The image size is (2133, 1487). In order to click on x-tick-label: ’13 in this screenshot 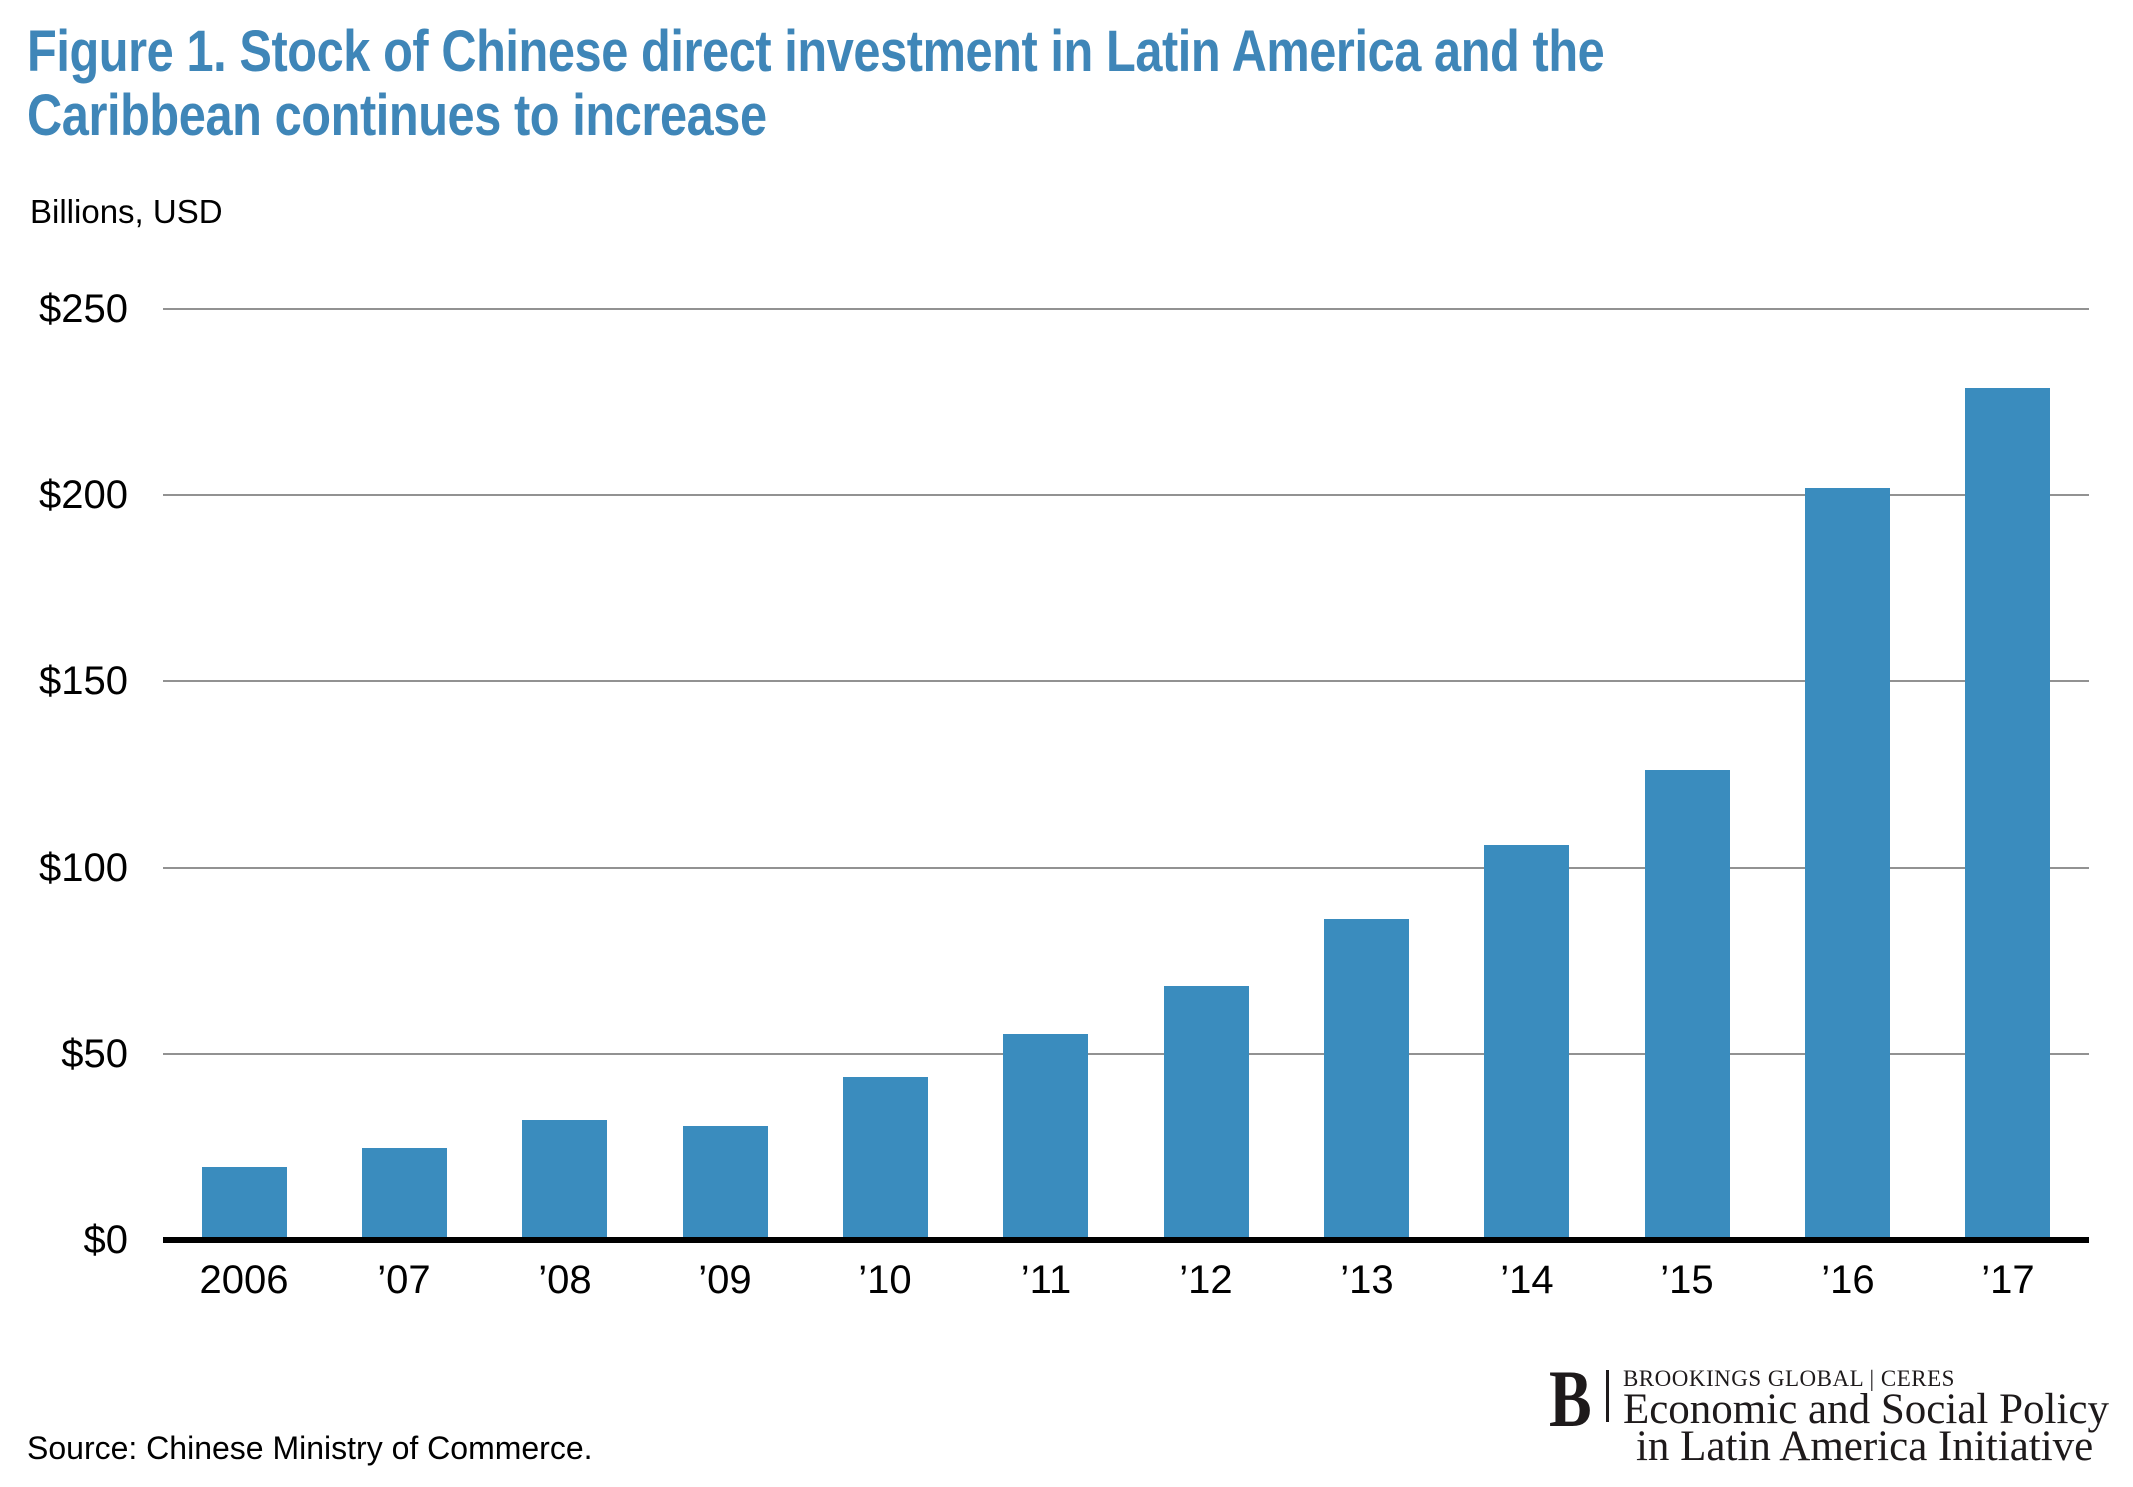, I will do `click(1367, 1280)`.